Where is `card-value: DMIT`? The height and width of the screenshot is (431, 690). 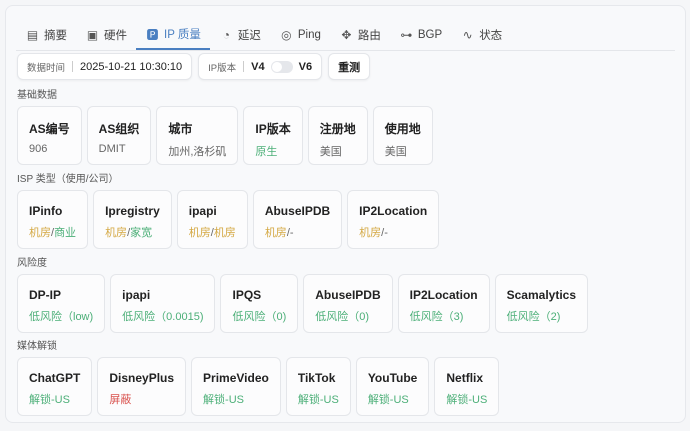
card-value: DMIT is located at coordinates (119, 149).